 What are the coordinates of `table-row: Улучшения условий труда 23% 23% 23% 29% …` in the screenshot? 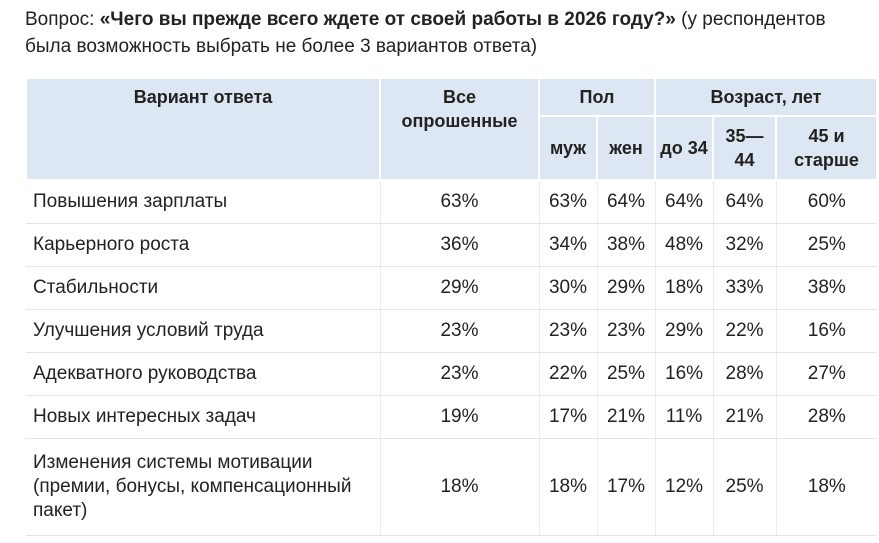 It's located at (452, 331).